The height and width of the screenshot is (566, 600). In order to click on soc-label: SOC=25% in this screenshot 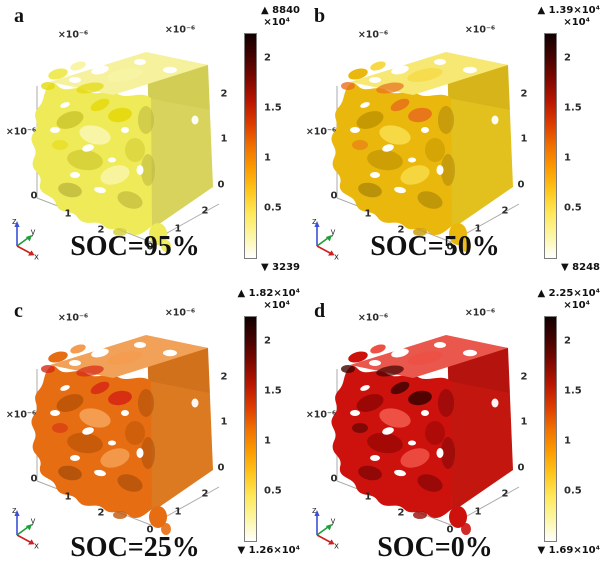, I will do `click(135, 547)`.